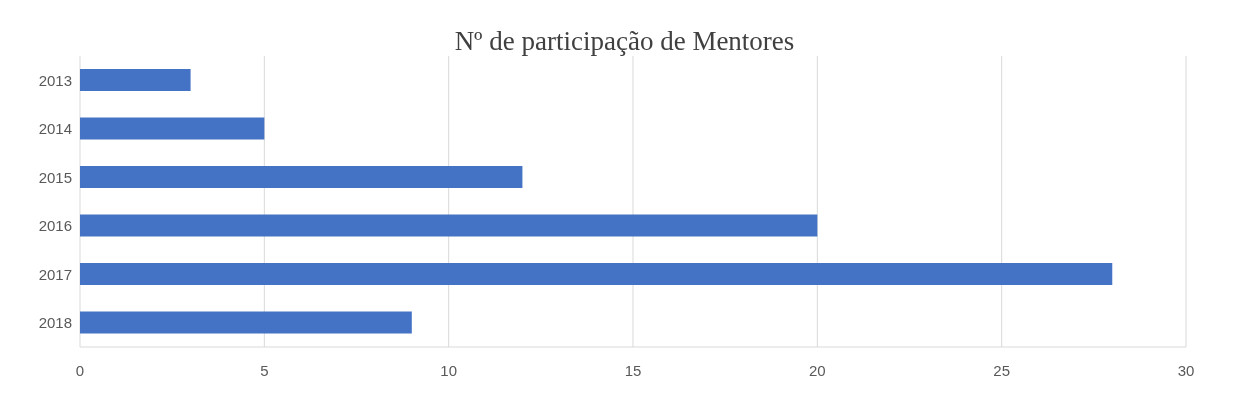 The height and width of the screenshot is (405, 1249). Describe the element at coordinates (80, 370) in the screenshot. I see `x-tick-label: 0` at that location.